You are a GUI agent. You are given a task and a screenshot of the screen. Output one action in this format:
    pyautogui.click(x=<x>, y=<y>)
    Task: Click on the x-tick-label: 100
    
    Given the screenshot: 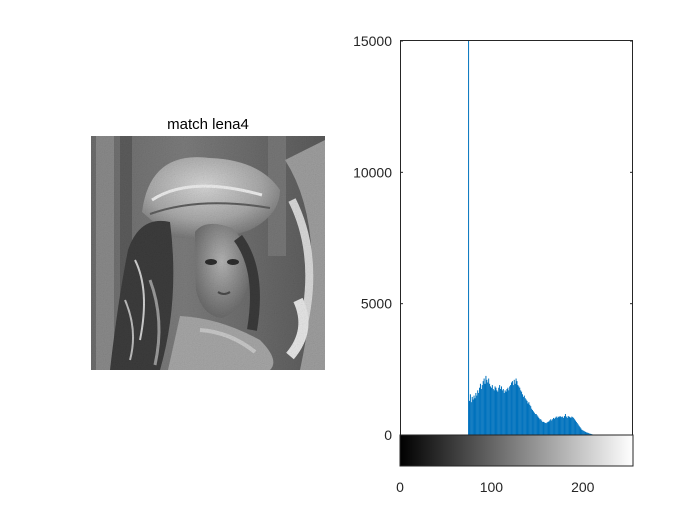 What is the action you would take?
    pyautogui.click(x=492, y=487)
    